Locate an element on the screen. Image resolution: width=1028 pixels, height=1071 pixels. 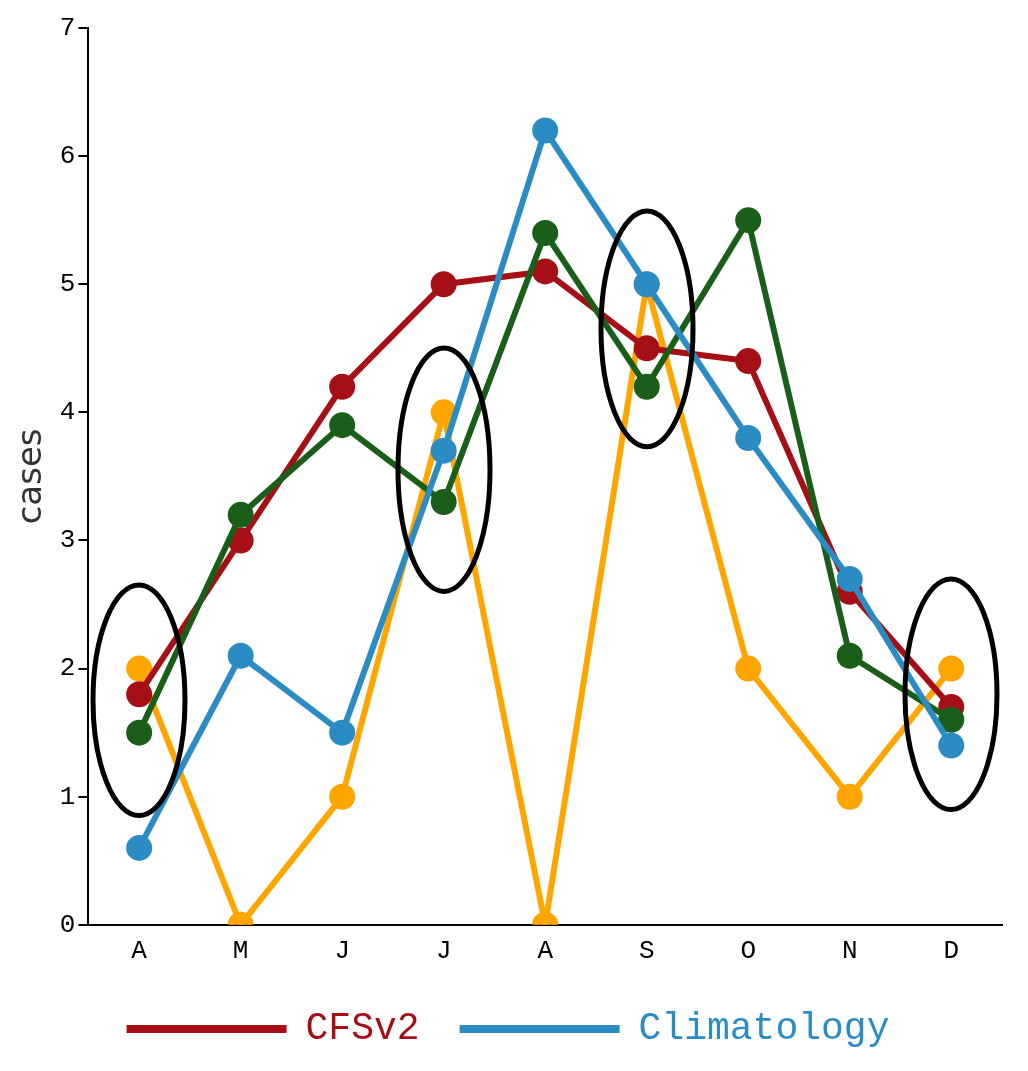
legend-label: Climatology is located at coordinates (764, 1029).